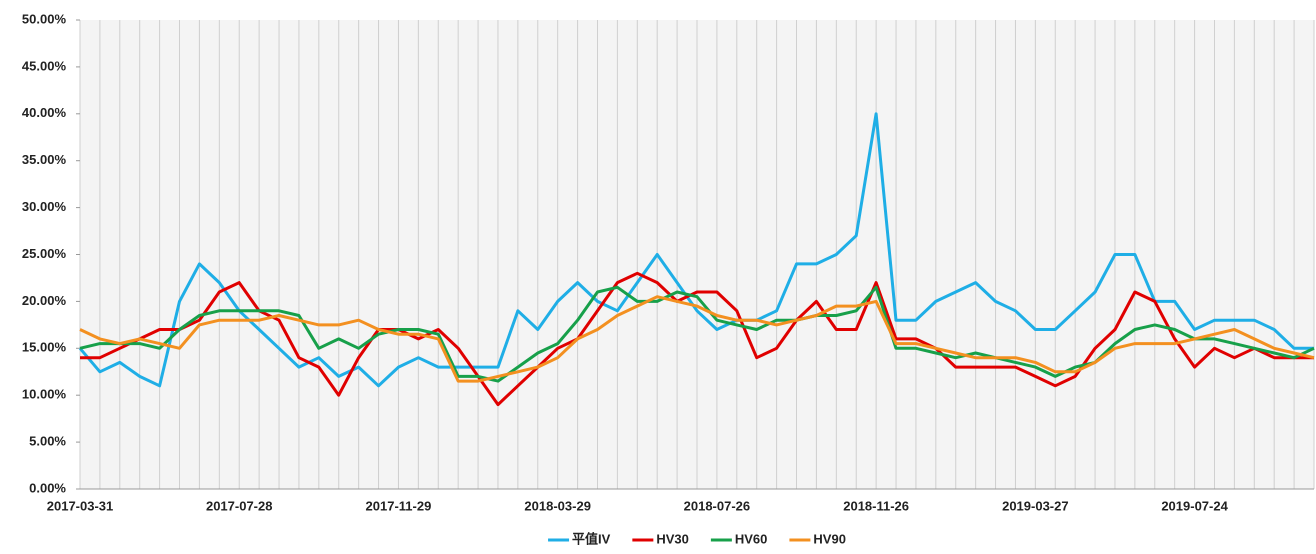 This screenshot has width=1316, height=554. What do you see at coordinates (44, 159) in the screenshot?
I see `y-tick-label: 35.00%` at bounding box center [44, 159].